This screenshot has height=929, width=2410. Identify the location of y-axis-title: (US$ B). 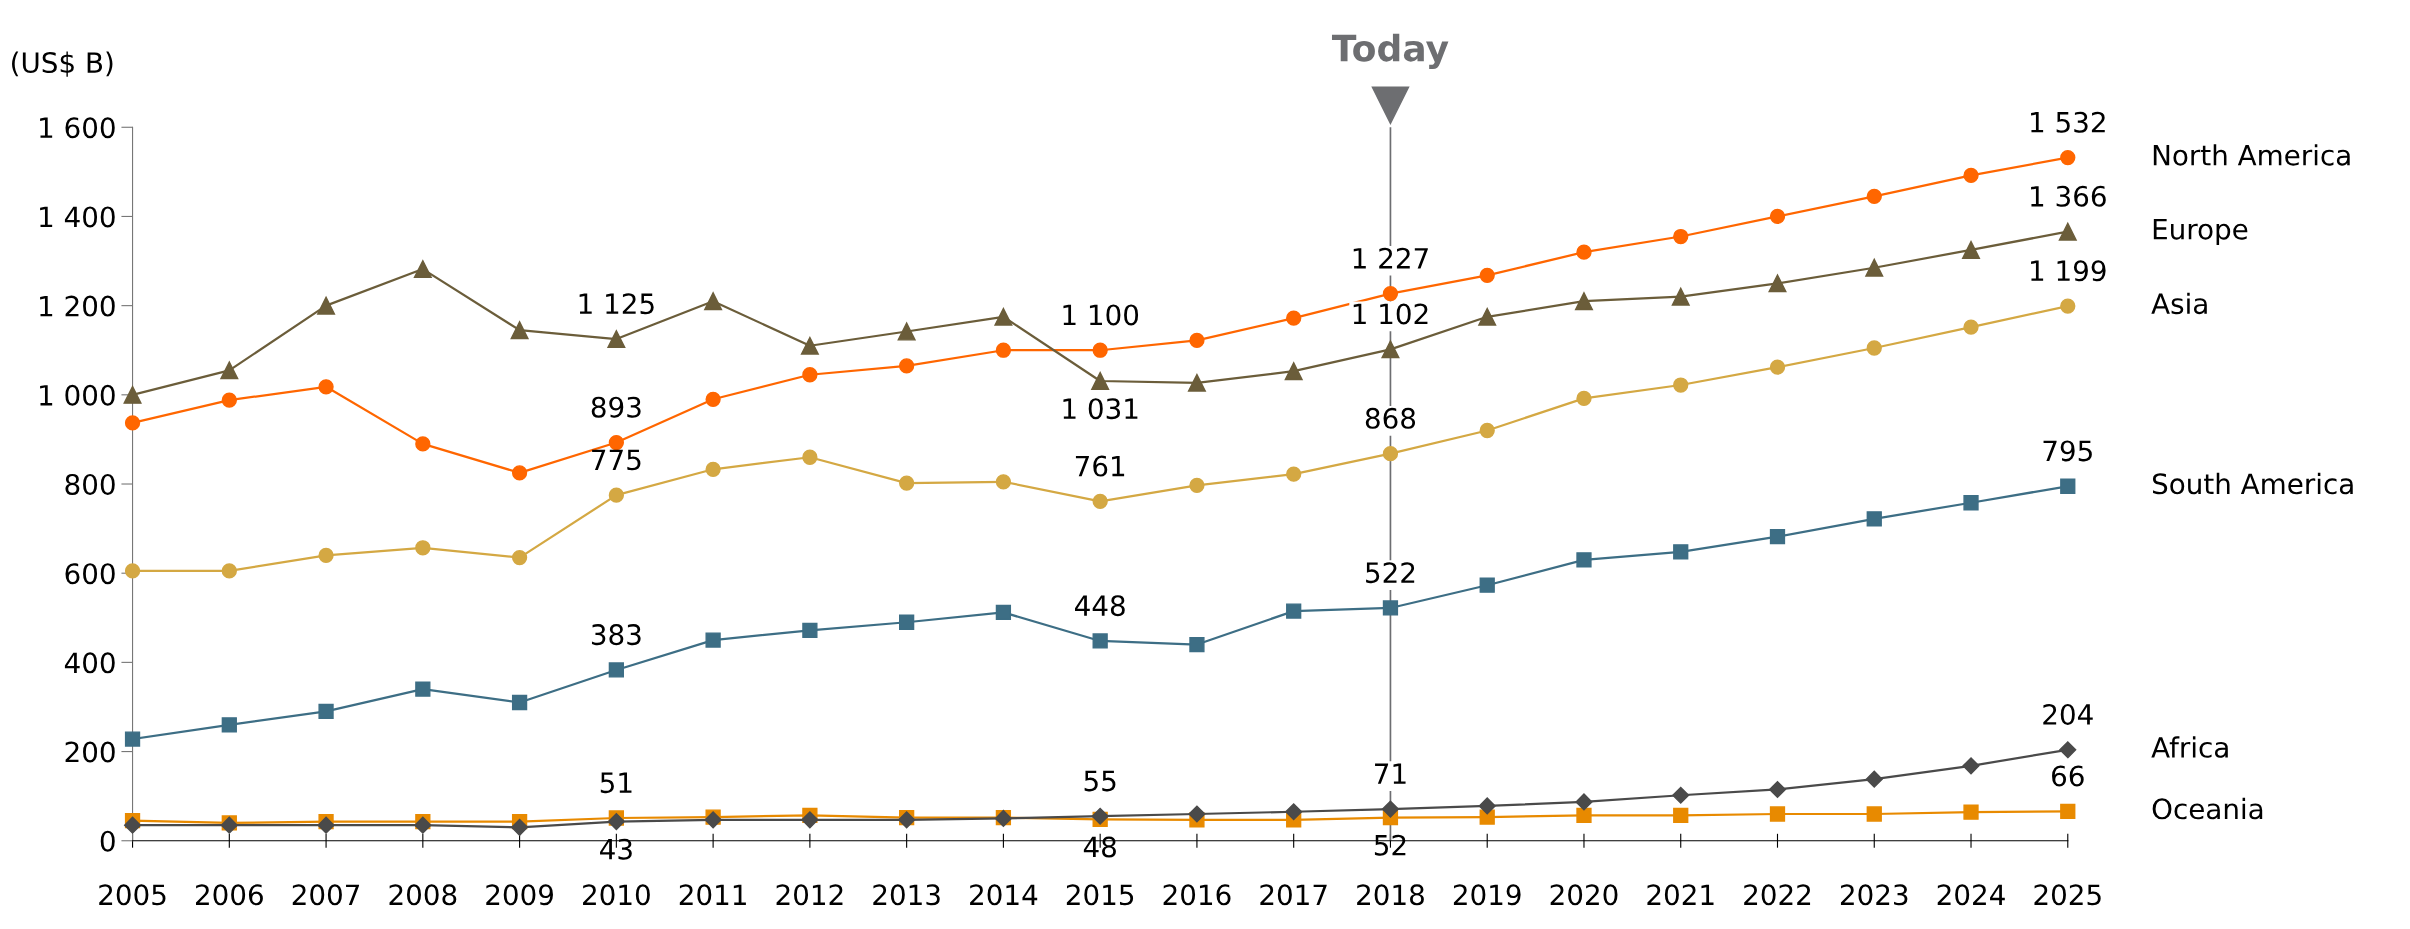
(62, 64).